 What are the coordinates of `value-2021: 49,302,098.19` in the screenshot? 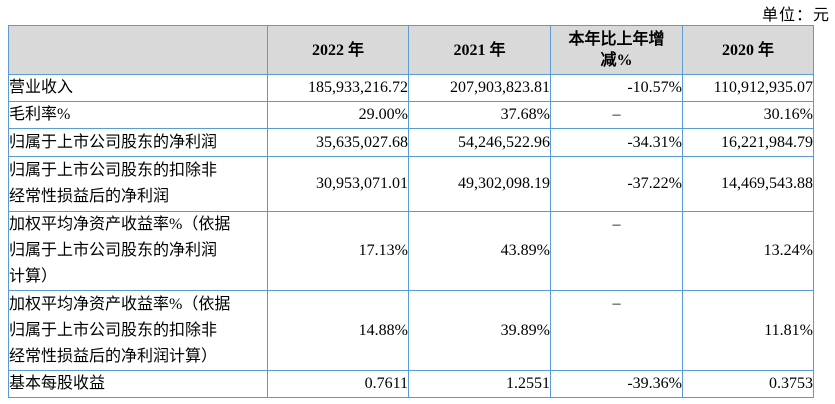 It's located at (479, 184).